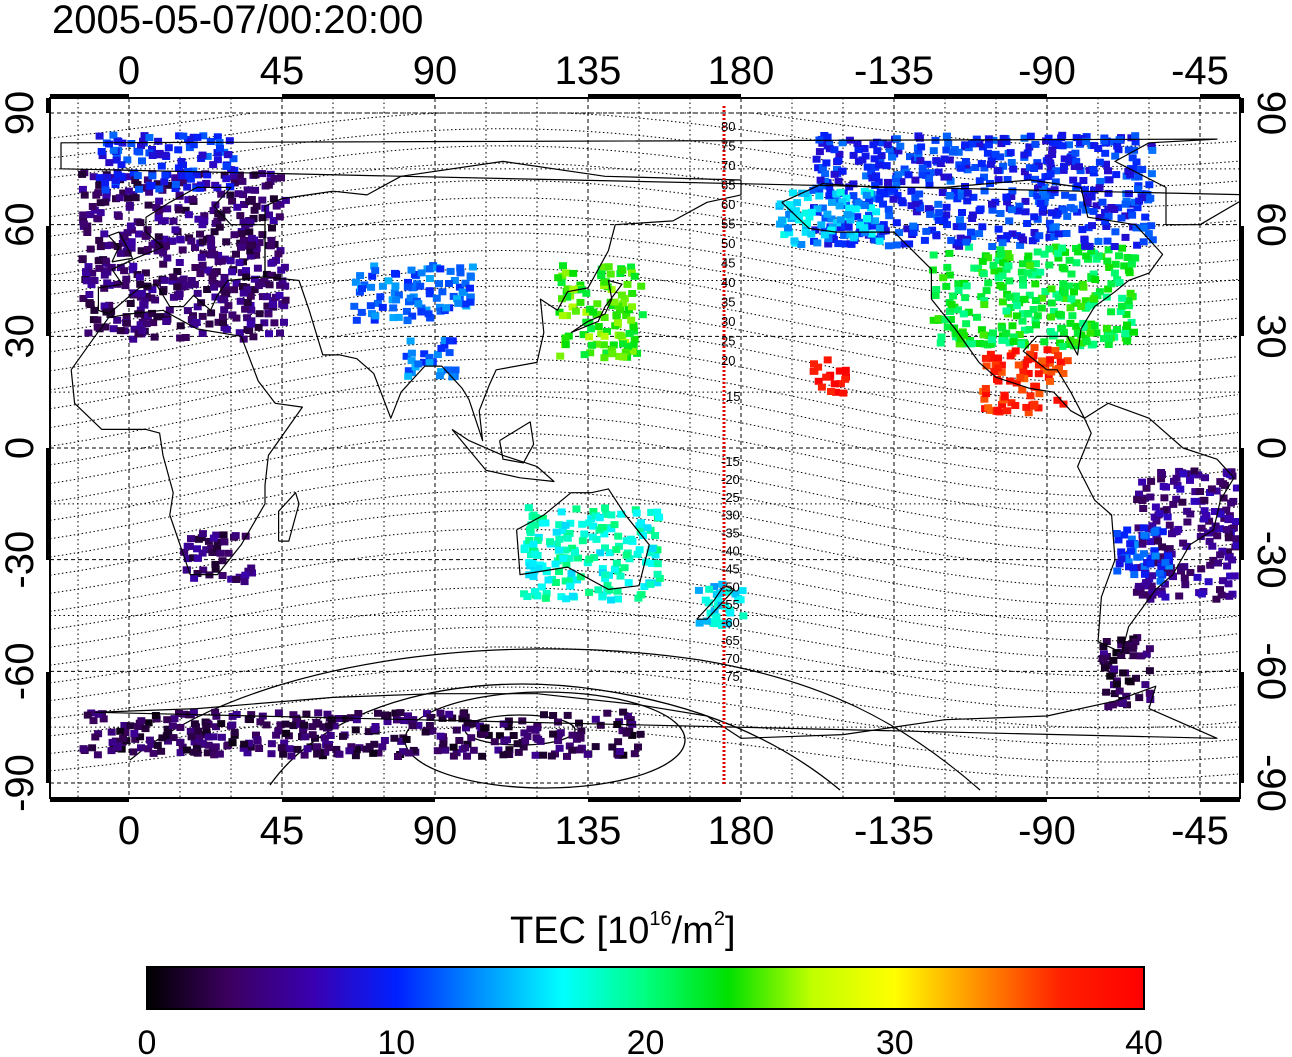 The height and width of the screenshot is (1057, 1292). What do you see at coordinates (503, 301) in the screenshot?
I see `coastline-asia` at bounding box center [503, 301].